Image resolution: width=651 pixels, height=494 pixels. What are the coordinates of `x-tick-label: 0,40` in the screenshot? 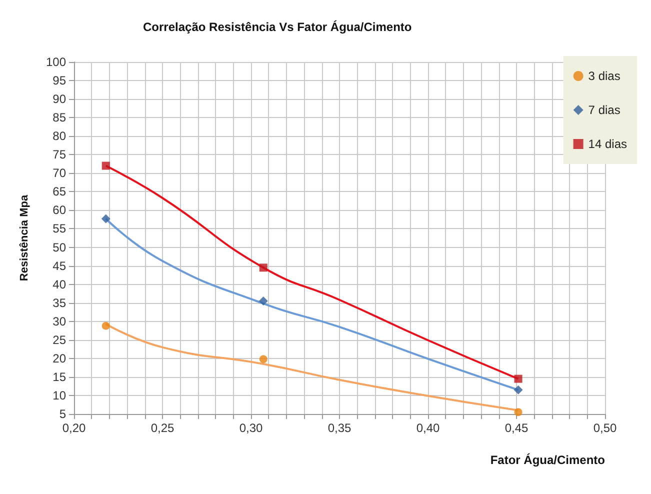 It's located at (428, 428).